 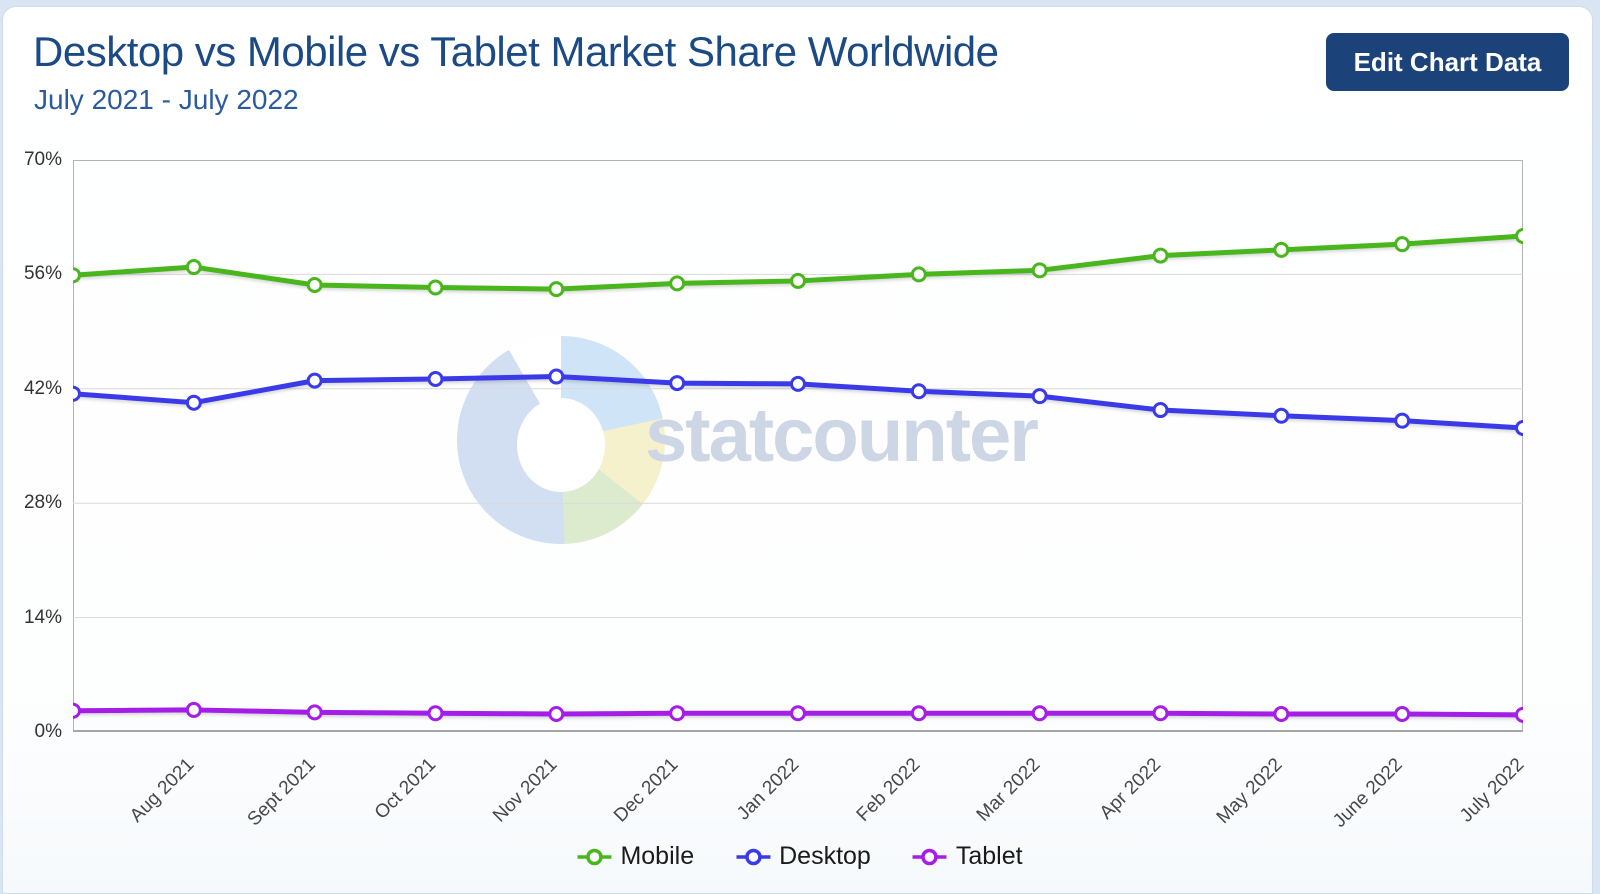 What do you see at coordinates (825, 856) in the screenshot?
I see `legend-label-desktop: Desktop` at bounding box center [825, 856].